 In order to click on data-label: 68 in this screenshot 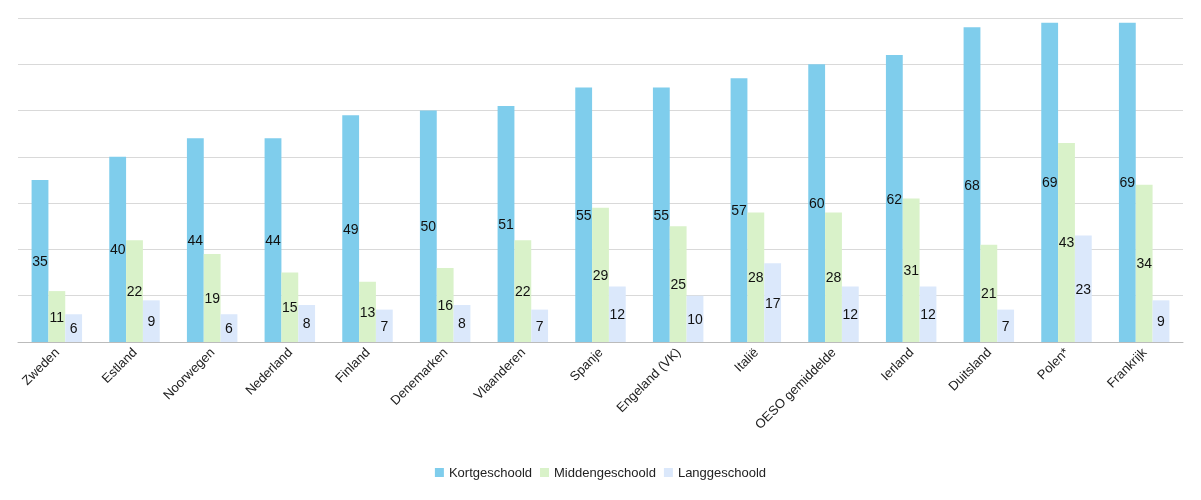, I will do `click(972, 184)`.